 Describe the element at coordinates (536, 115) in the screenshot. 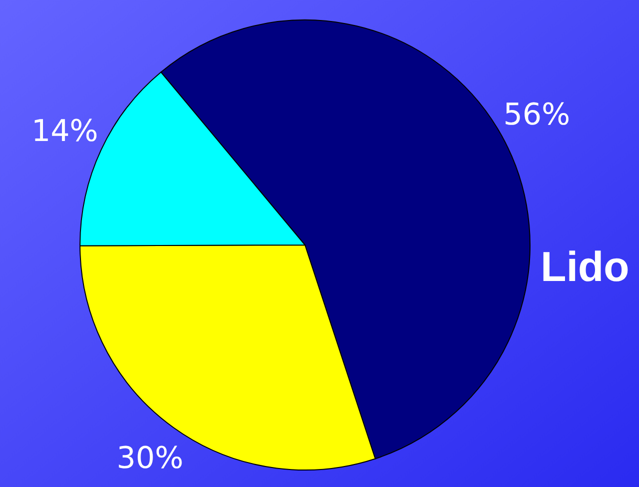

I see `data-label: 56%` at that location.